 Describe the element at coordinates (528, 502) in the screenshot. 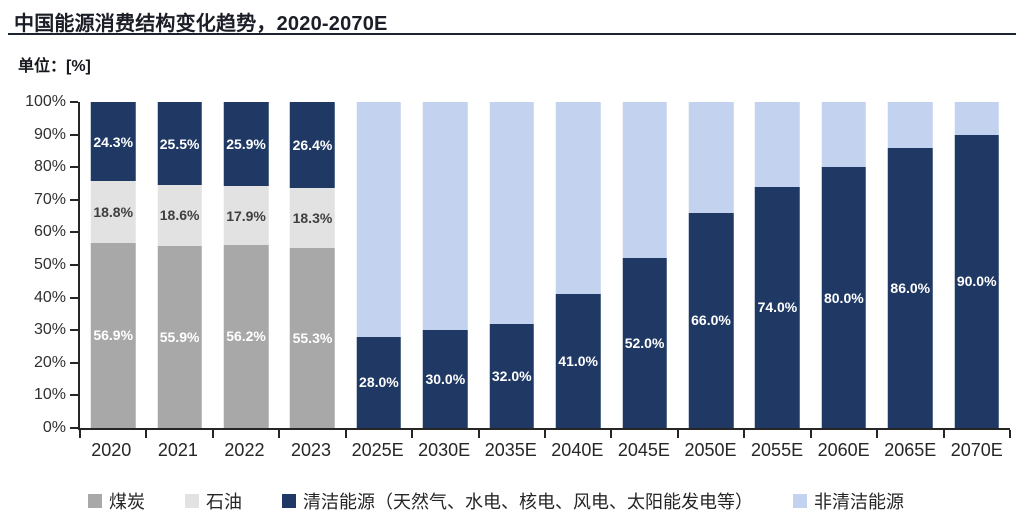

I see `legend-label: 清洁能源（天然气、水电、核电、风电、太阳能发电等）` at that location.